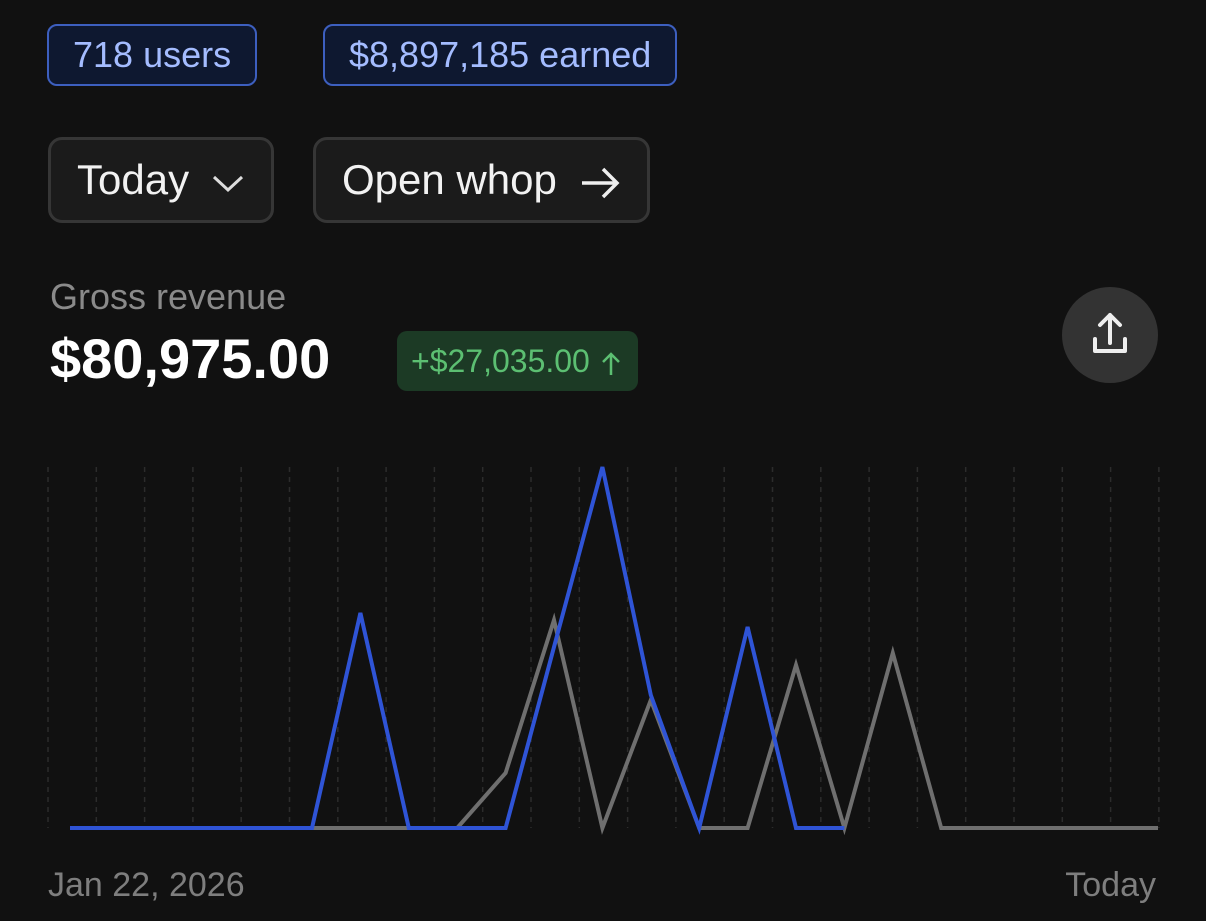 The width and height of the screenshot is (1206, 921). Describe the element at coordinates (146, 885) in the screenshot. I see `x-start-label: Jan 22, 2026` at that location.